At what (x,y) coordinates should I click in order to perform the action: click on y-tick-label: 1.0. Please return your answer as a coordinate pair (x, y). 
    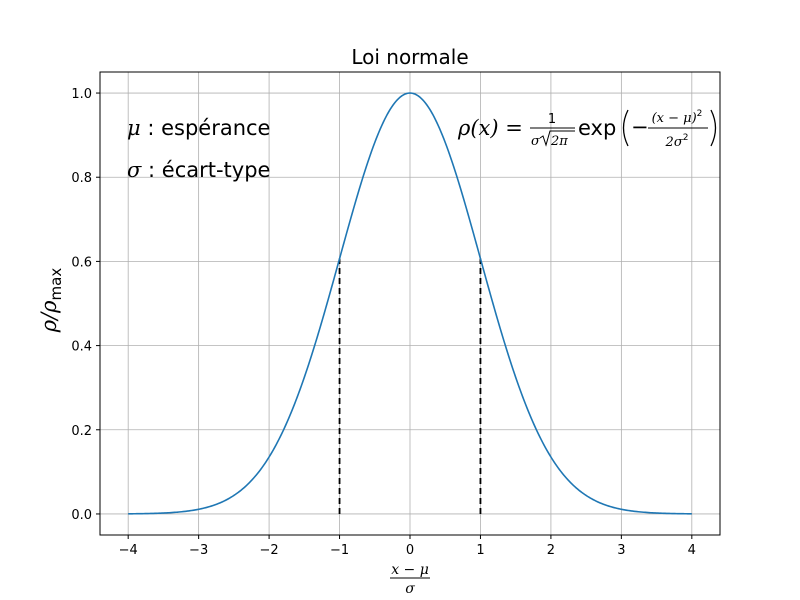
    Looking at the image, I should click on (81, 94).